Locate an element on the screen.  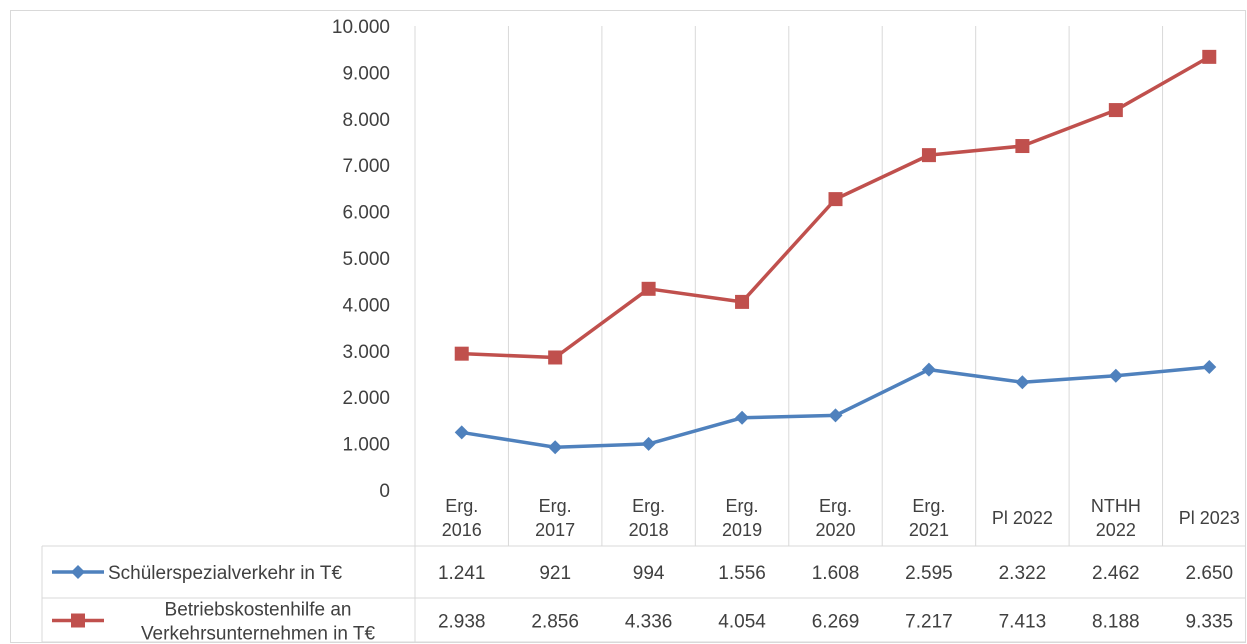
y-tick-label: 8.000 is located at coordinates (366, 120).